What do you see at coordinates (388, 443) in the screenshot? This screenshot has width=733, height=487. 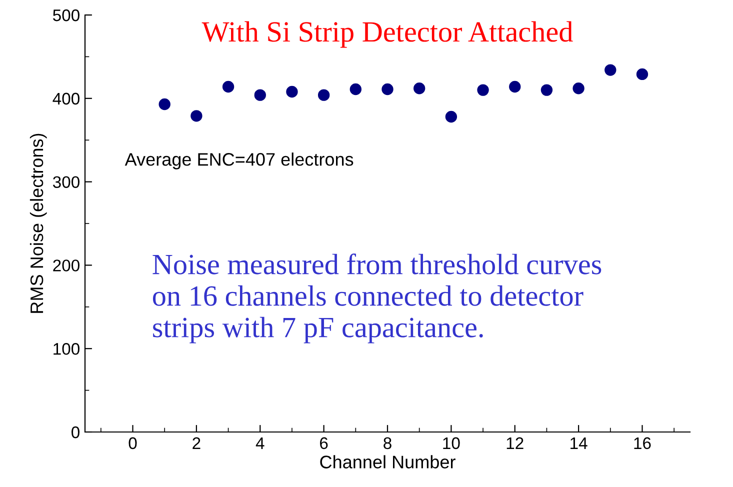 I see `x-tick-label: 8` at bounding box center [388, 443].